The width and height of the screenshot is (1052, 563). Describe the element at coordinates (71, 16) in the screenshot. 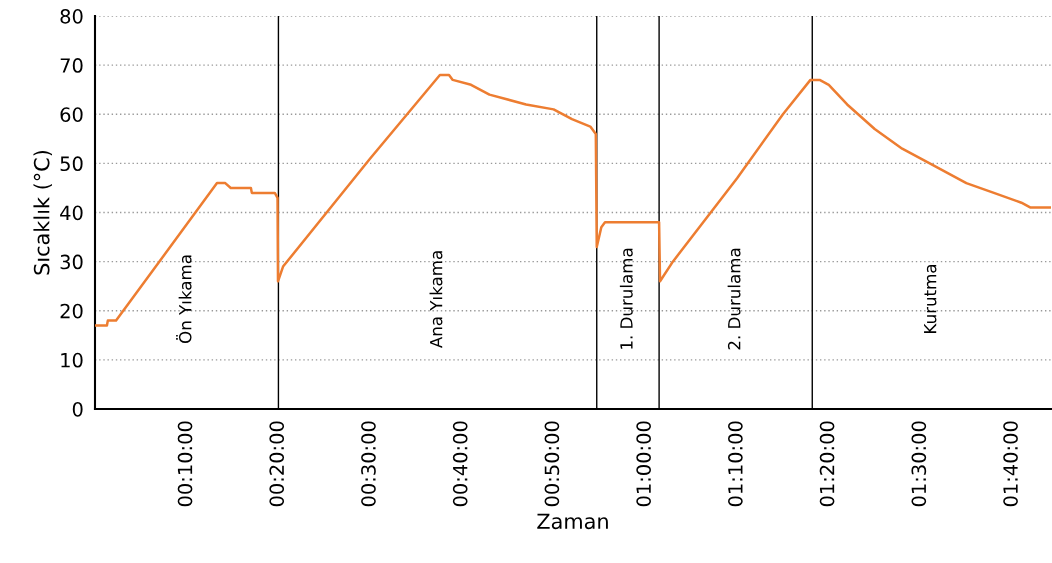

I see `y-tick-label: 80` at that location.